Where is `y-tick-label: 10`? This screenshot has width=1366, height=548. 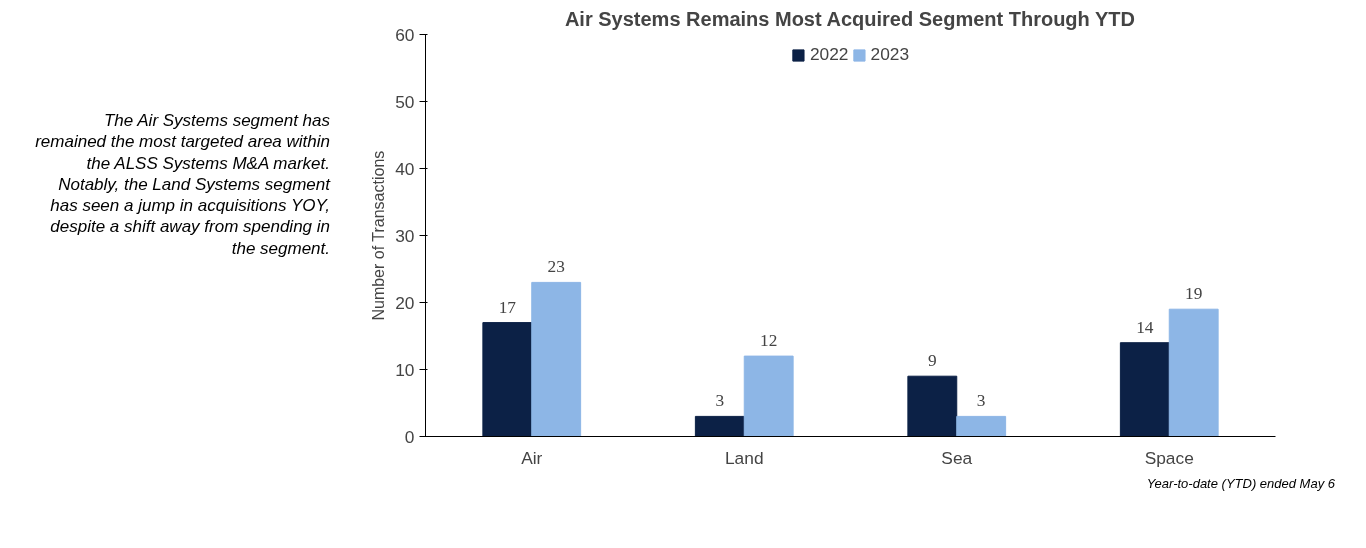 y-tick-label: 10 is located at coordinates (405, 369).